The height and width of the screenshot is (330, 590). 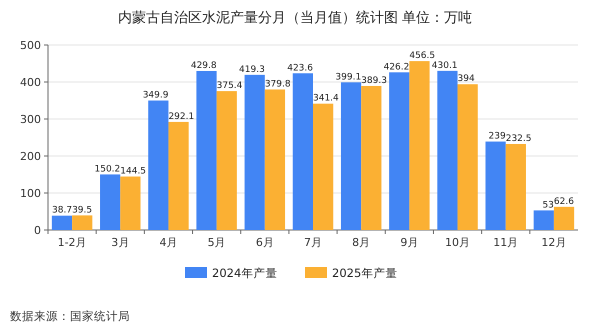 I want to click on legend-label: 2025年产量, so click(x=365, y=273).